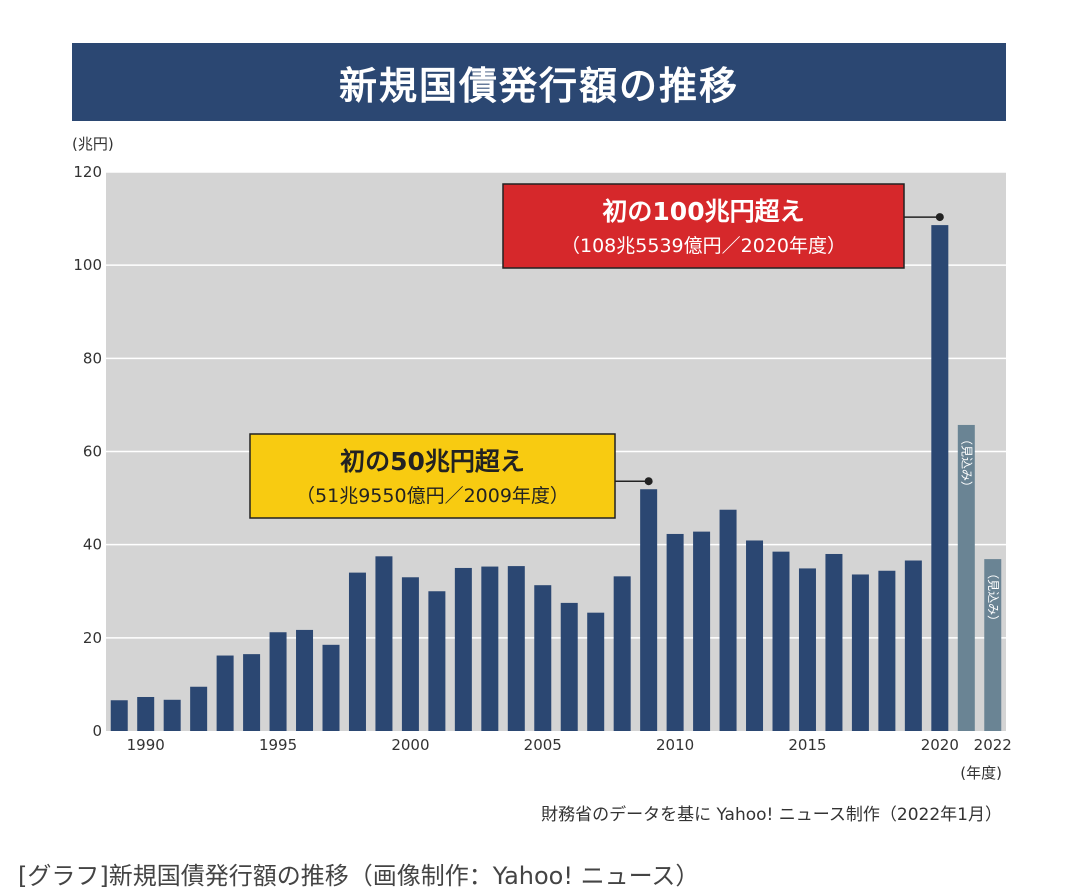 This screenshot has width=1080, height=891. Describe the element at coordinates (432, 496) in the screenshot. I see `annotation-detail: （51兆9550億円／2009年度）` at that location.